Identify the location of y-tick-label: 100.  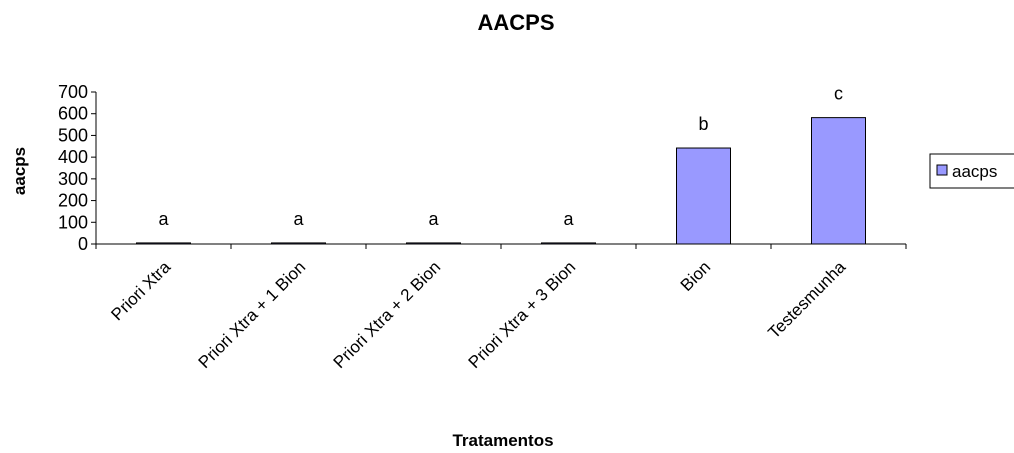
(73, 222).